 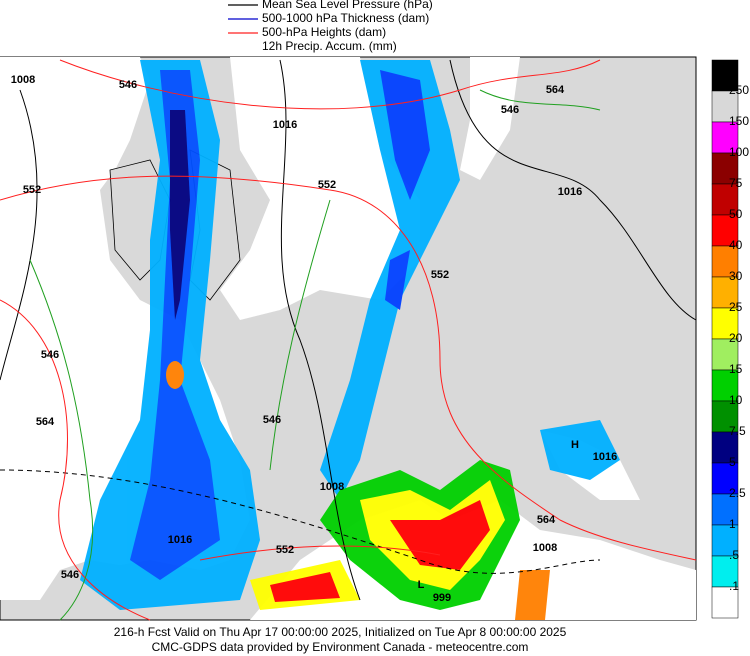 What do you see at coordinates (736, 400) in the screenshot?
I see `colorbar-label: 10` at bounding box center [736, 400].